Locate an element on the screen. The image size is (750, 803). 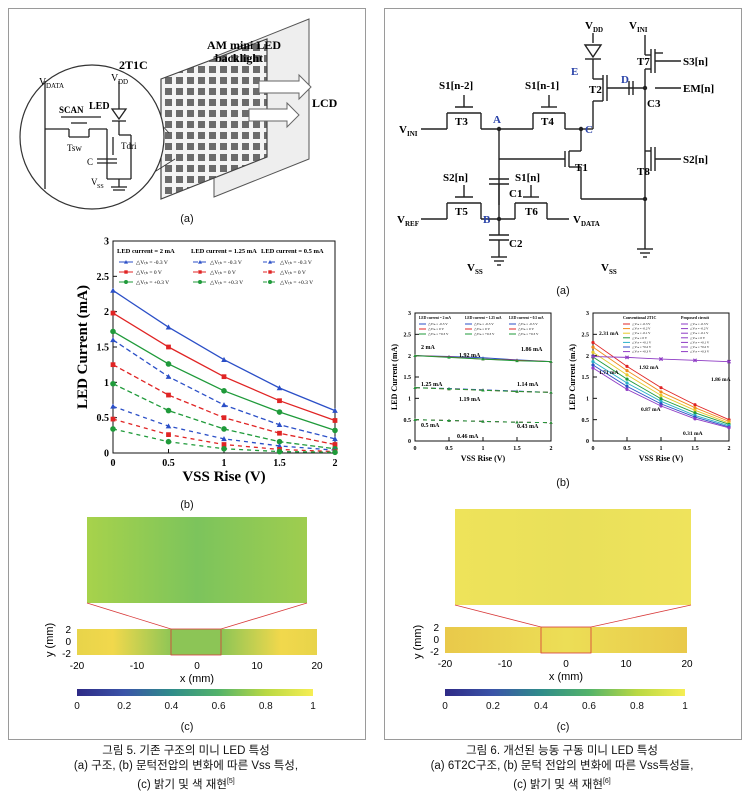
node-labels: A B C D E is located at coordinates (556, 146).